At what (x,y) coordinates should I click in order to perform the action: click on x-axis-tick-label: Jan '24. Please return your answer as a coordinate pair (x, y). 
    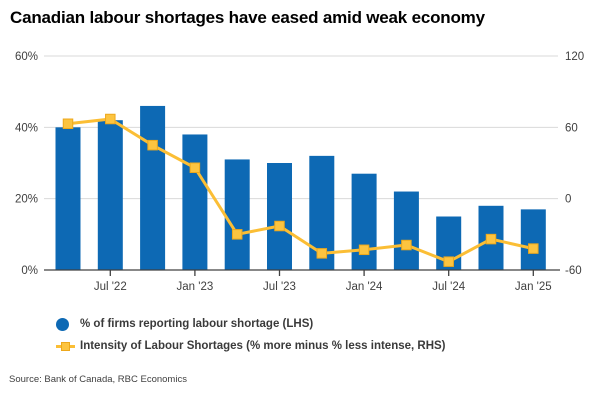
    Looking at the image, I should click on (364, 287).